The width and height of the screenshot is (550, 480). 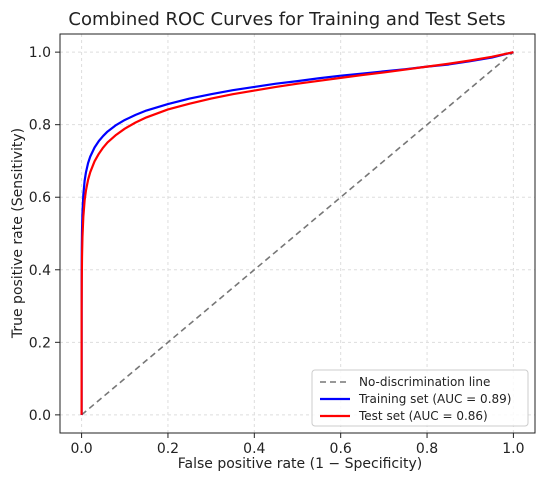 What do you see at coordinates (254, 449) in the screenshot?
I see `x-tick-label: 0.4` at bounding box center [254, 449].